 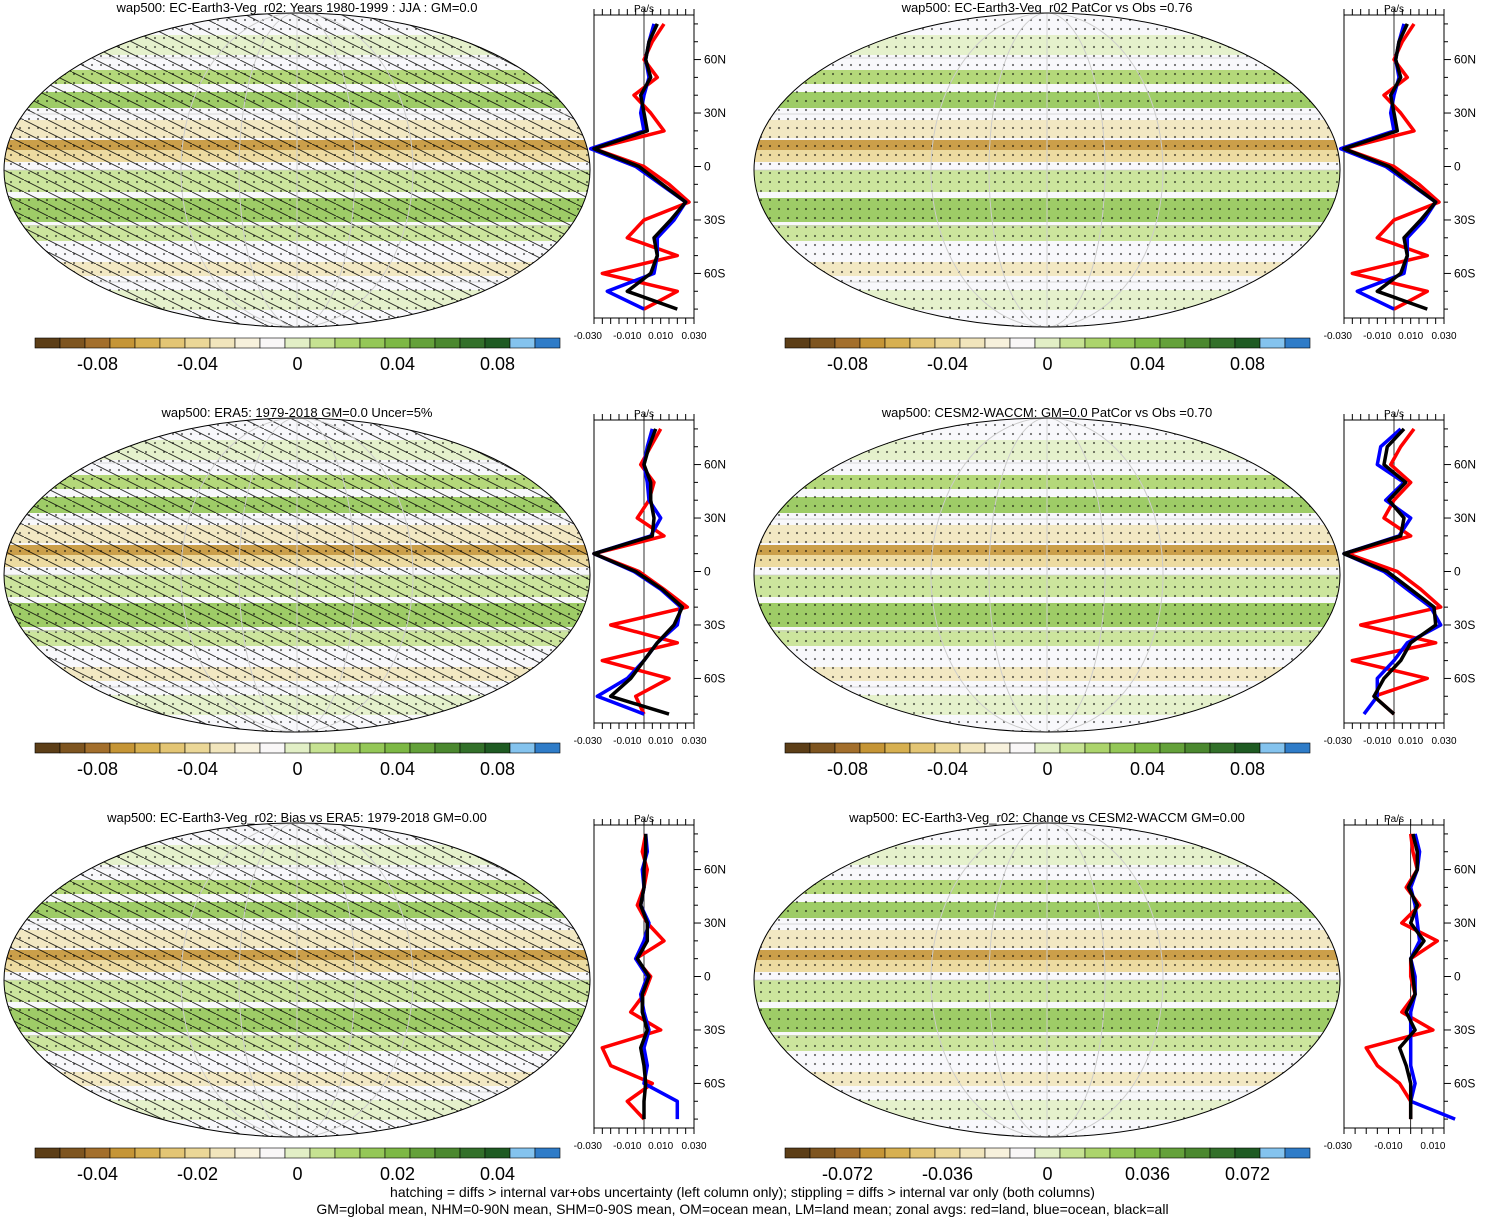 I want to click on colorbar-label: 0.036, so click(x=1147, y=1174).